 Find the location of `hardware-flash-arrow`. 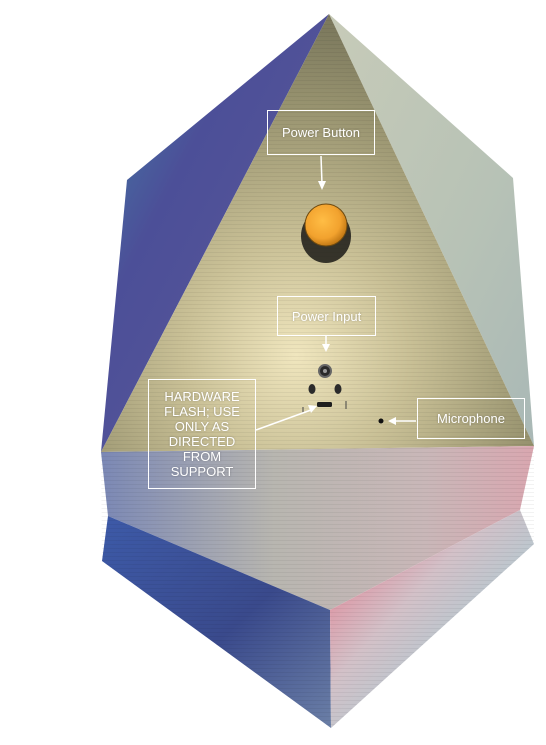

hardware-flash-arrow is located at coordinates (283, 420).